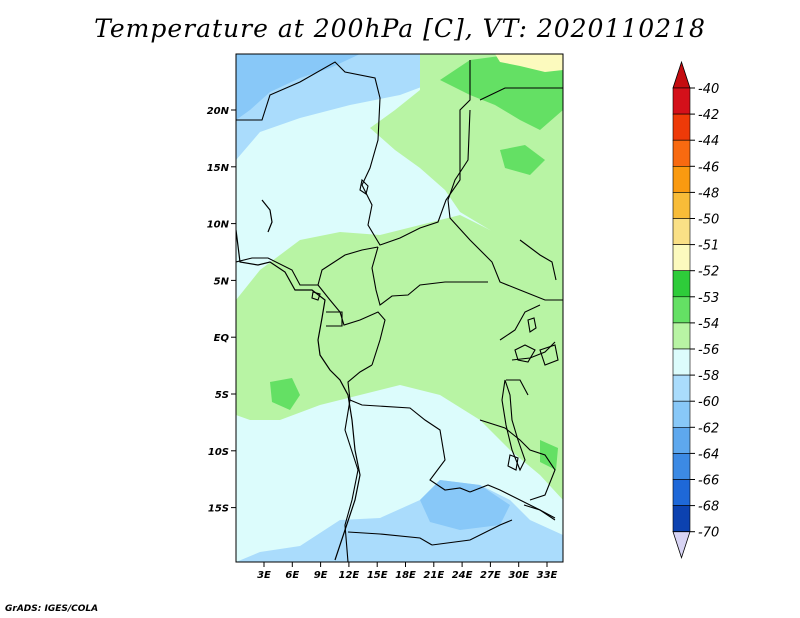 This screenshot has height=618, width=800. I want to click on lat-tick-label: 5N, so click(222, 281).